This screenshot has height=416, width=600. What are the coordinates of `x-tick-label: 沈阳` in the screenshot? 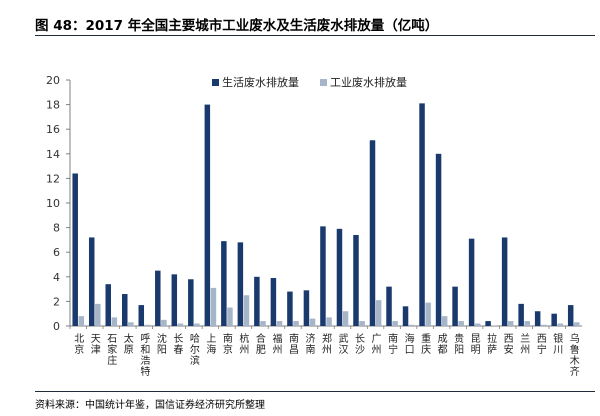 It's located at (162, 344).